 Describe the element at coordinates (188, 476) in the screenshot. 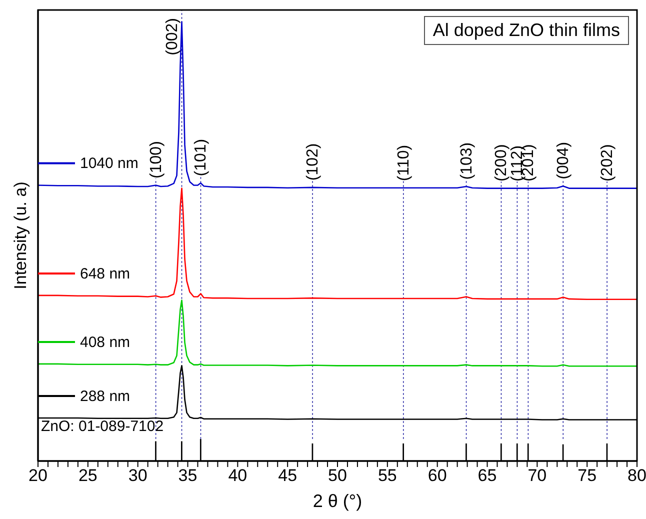

I see `x-tick-label: 35` at that location.